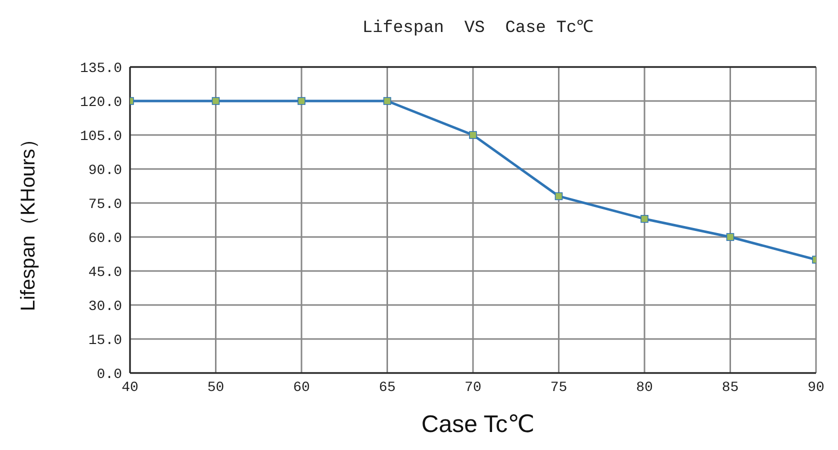 The width and height of the screenshot is (838, 450). Describe the element at coordinates (101, 136) in the screenshot. I see `y-tick-label: 105.0` at that location.